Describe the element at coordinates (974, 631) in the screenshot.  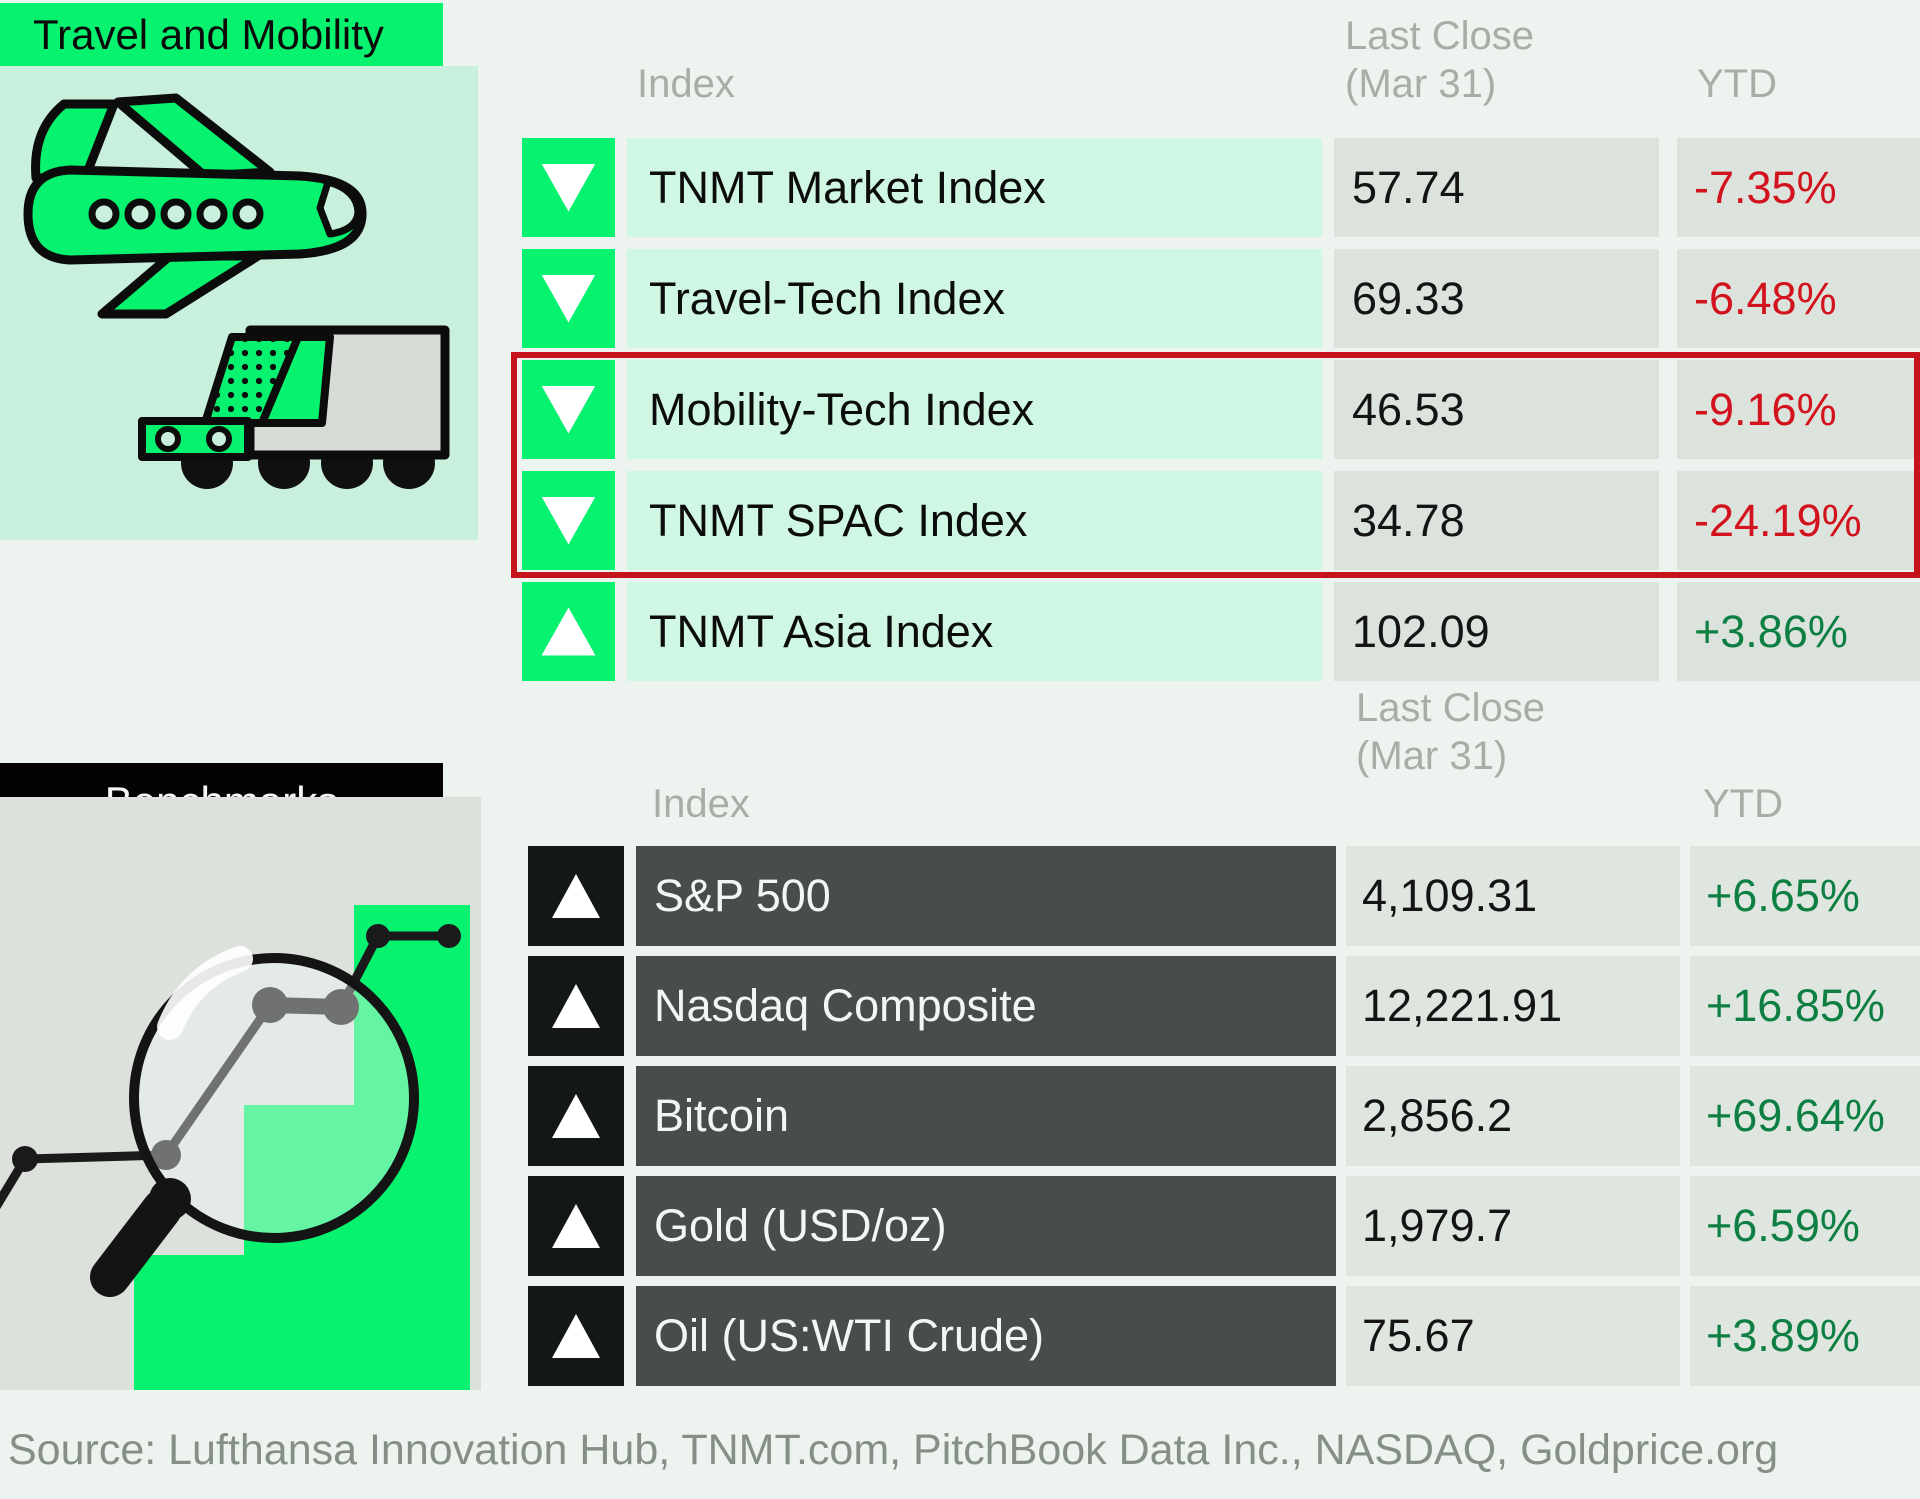
I see `index-name-cell: TNMT Asia Index` at that location.